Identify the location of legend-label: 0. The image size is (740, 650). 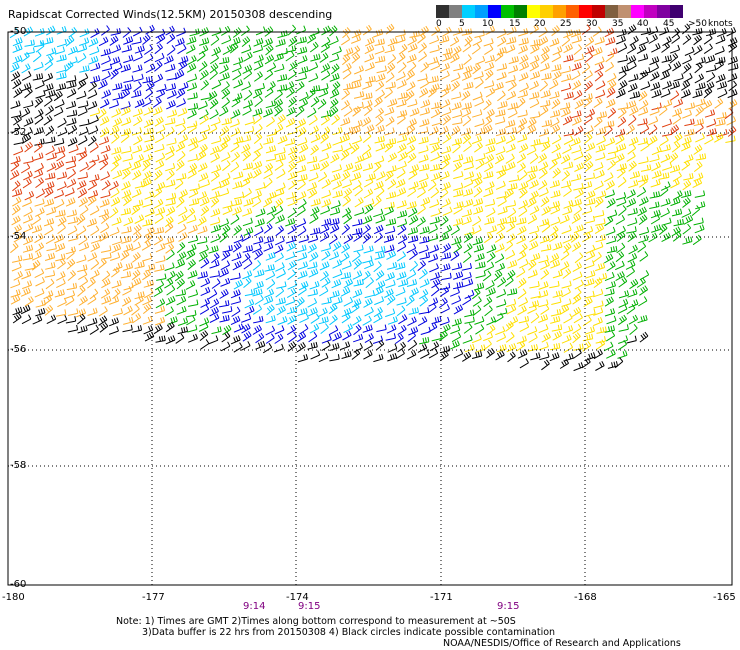
(439, 24).